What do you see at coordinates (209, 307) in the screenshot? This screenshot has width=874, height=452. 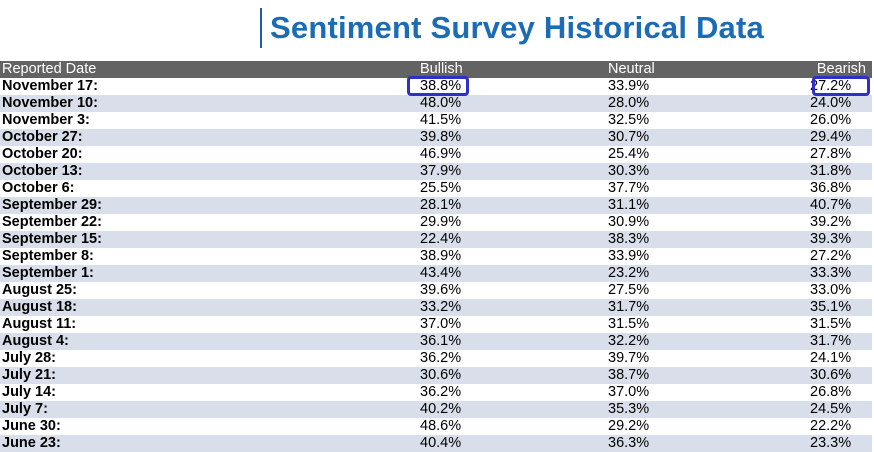 I see `row-date: August 18:` at bounding box center [209, 307].